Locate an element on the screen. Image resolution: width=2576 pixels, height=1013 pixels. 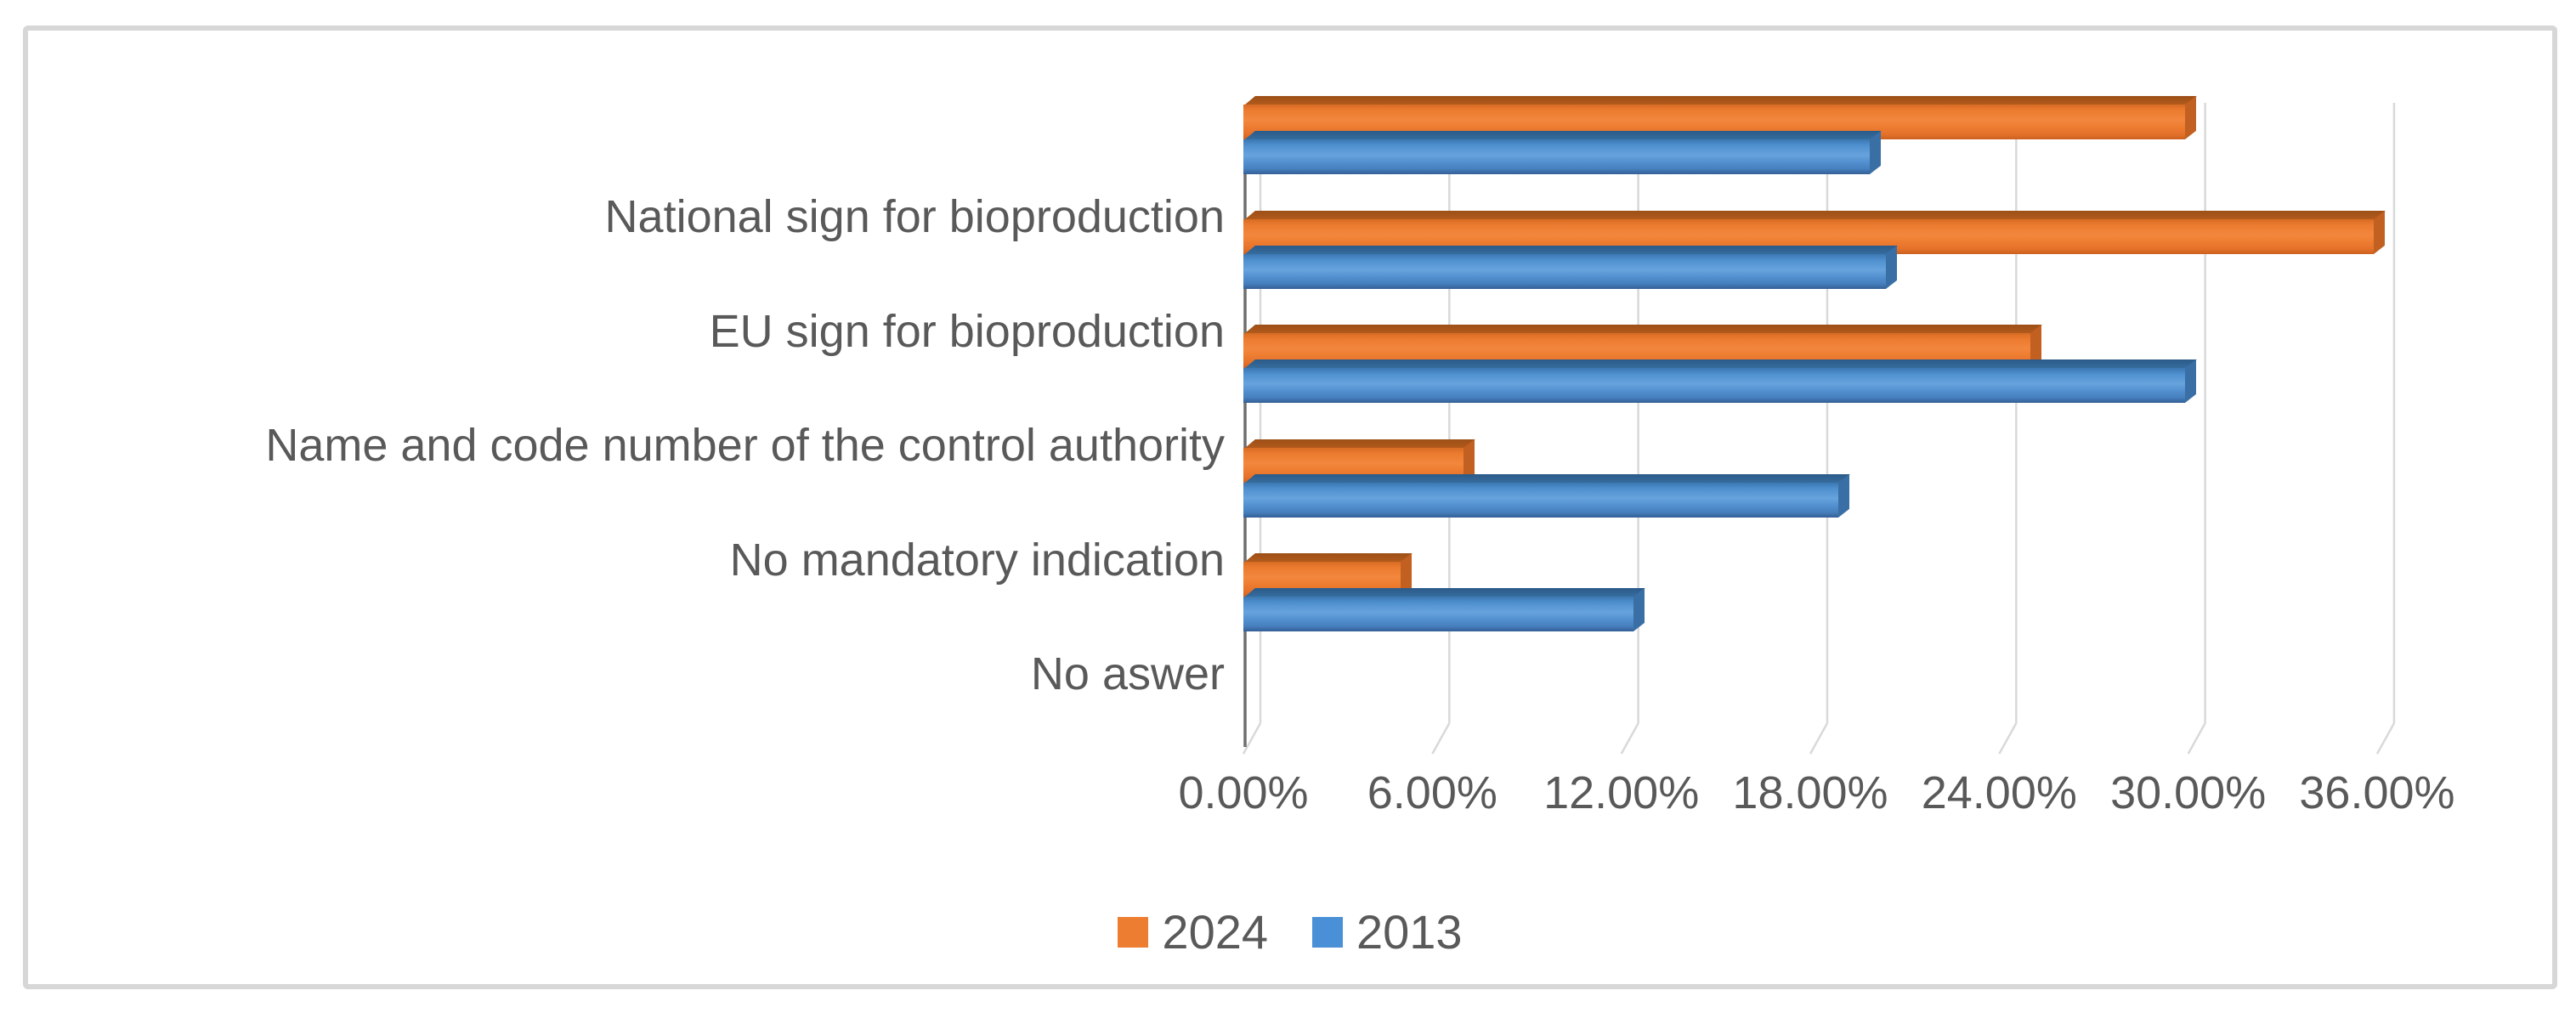
category-label: No mandatory indication is located at coordinates (977, 560).